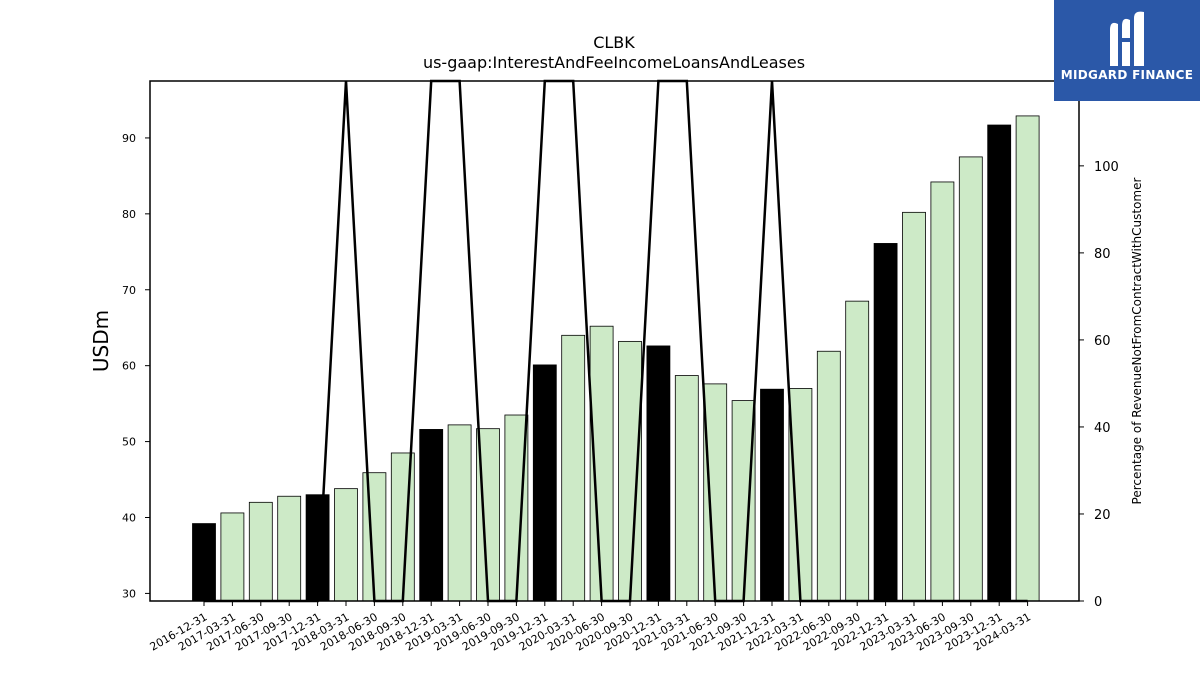 This screenshot has width=1200, height=675. I want to click on y-tick-label: 40, so click(129, 517).